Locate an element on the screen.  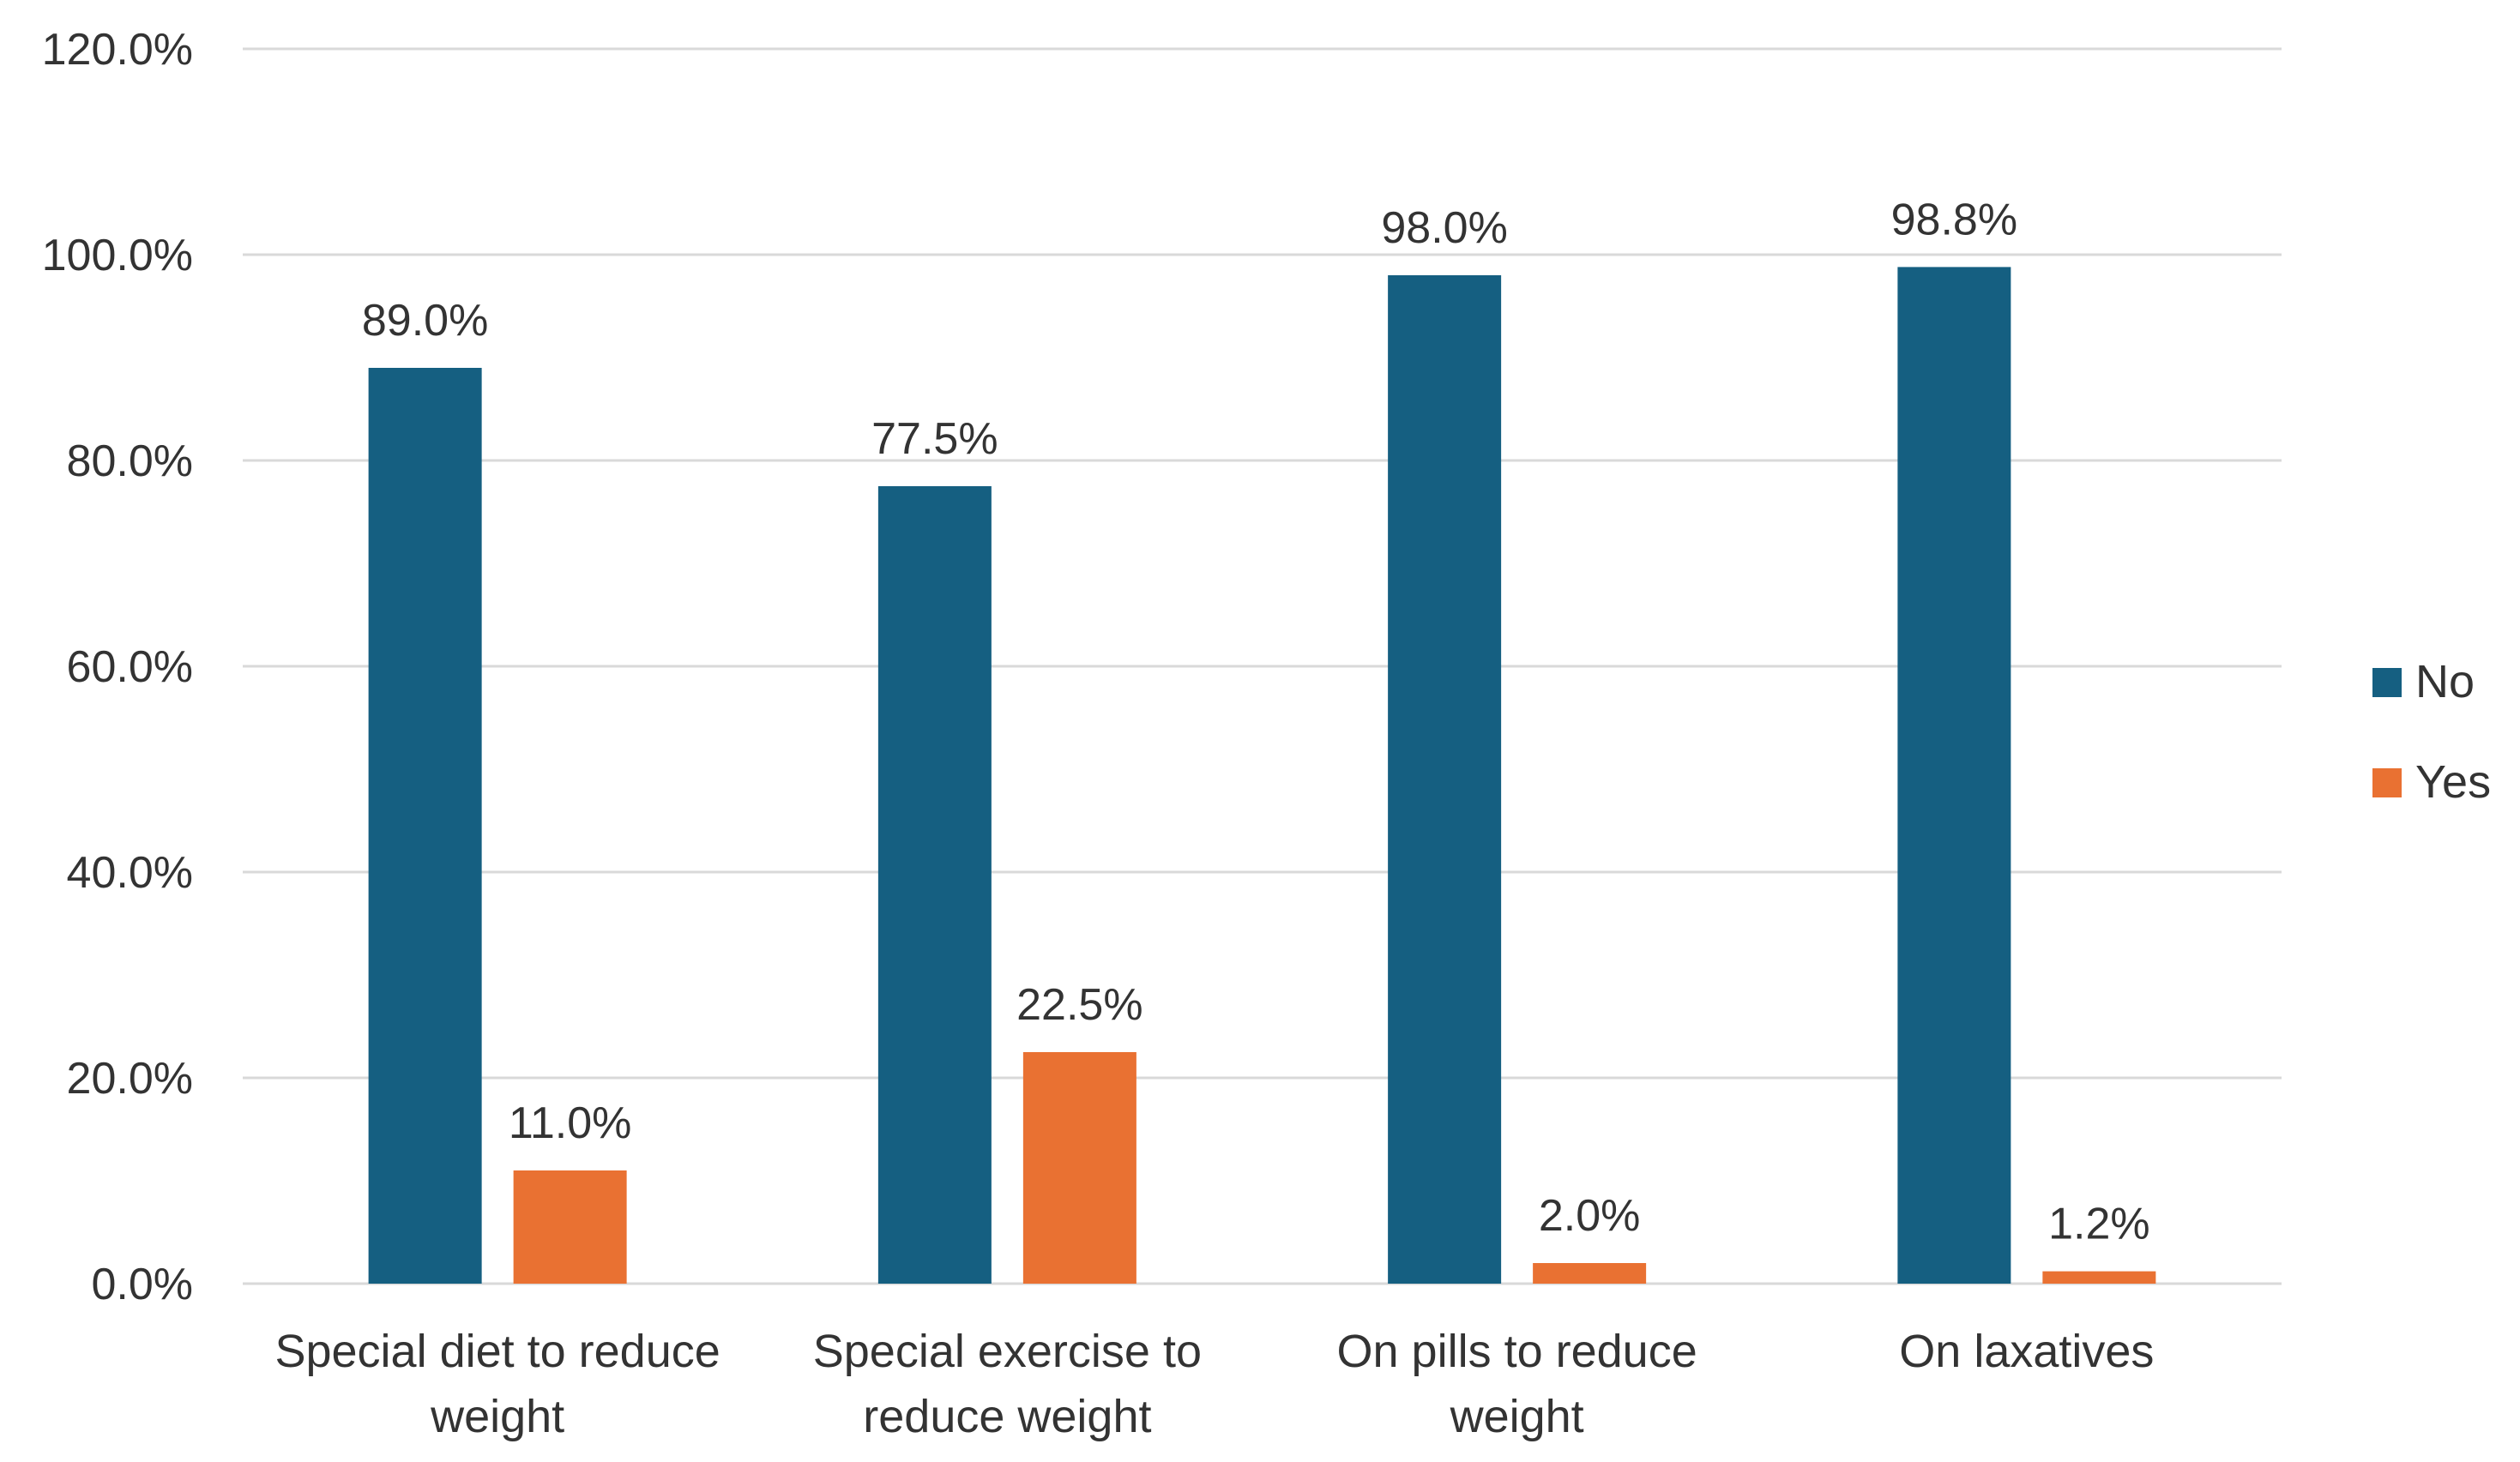
data-label: 11.0% is located at coordinates (570, 1123).